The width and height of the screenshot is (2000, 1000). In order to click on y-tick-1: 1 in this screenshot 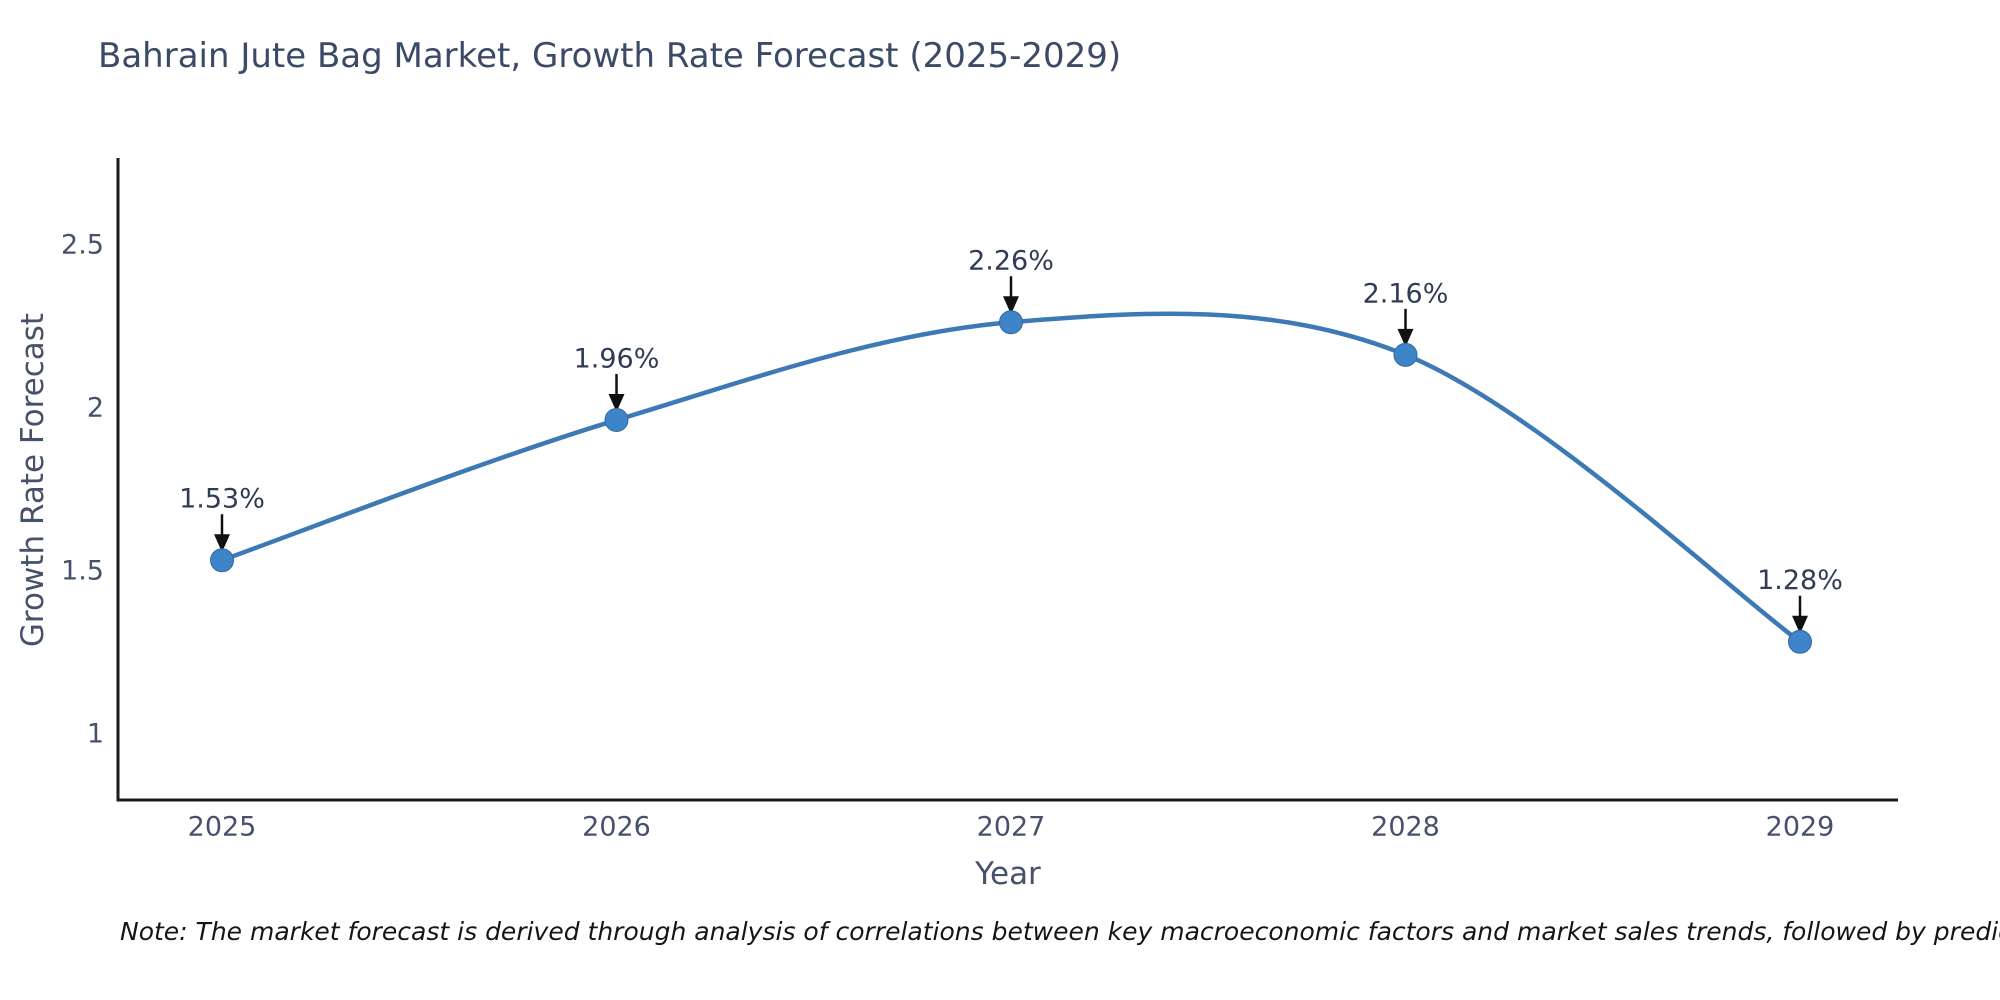, I will do `click(95, 733)`.